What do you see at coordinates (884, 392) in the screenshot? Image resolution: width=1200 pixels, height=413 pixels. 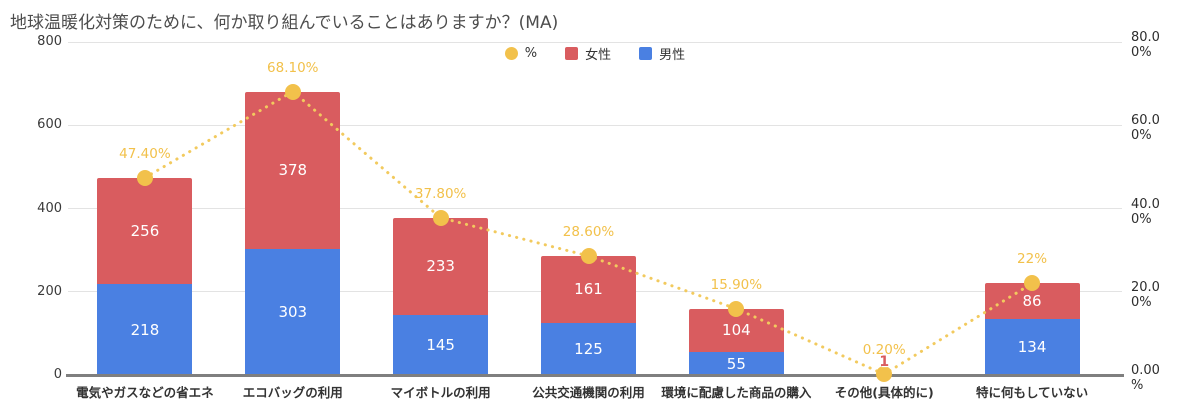 I see `category-label: その他(具体的に)` at bounding box center [884, 392].